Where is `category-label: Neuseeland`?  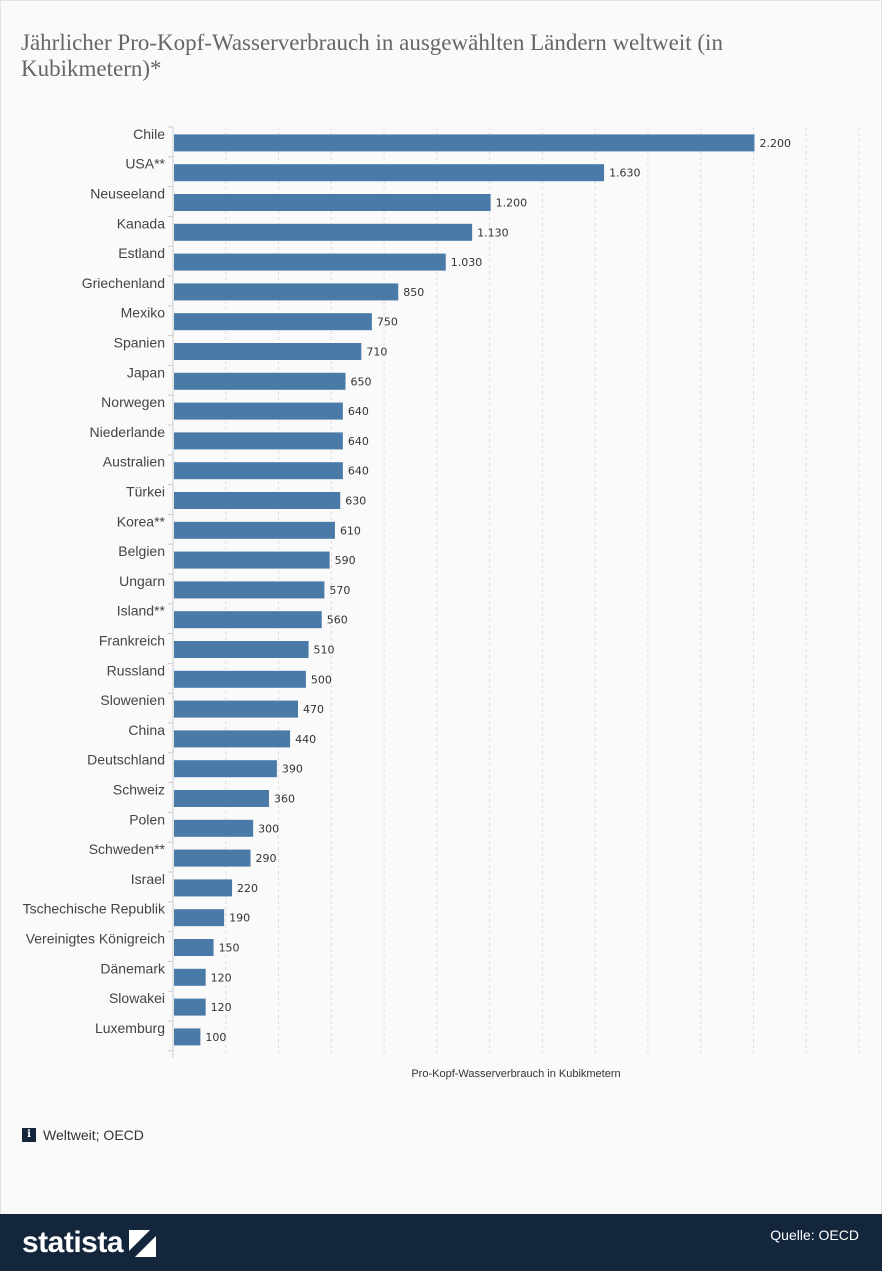 category-label: Neuseeland is located at coordinates (127, 194).